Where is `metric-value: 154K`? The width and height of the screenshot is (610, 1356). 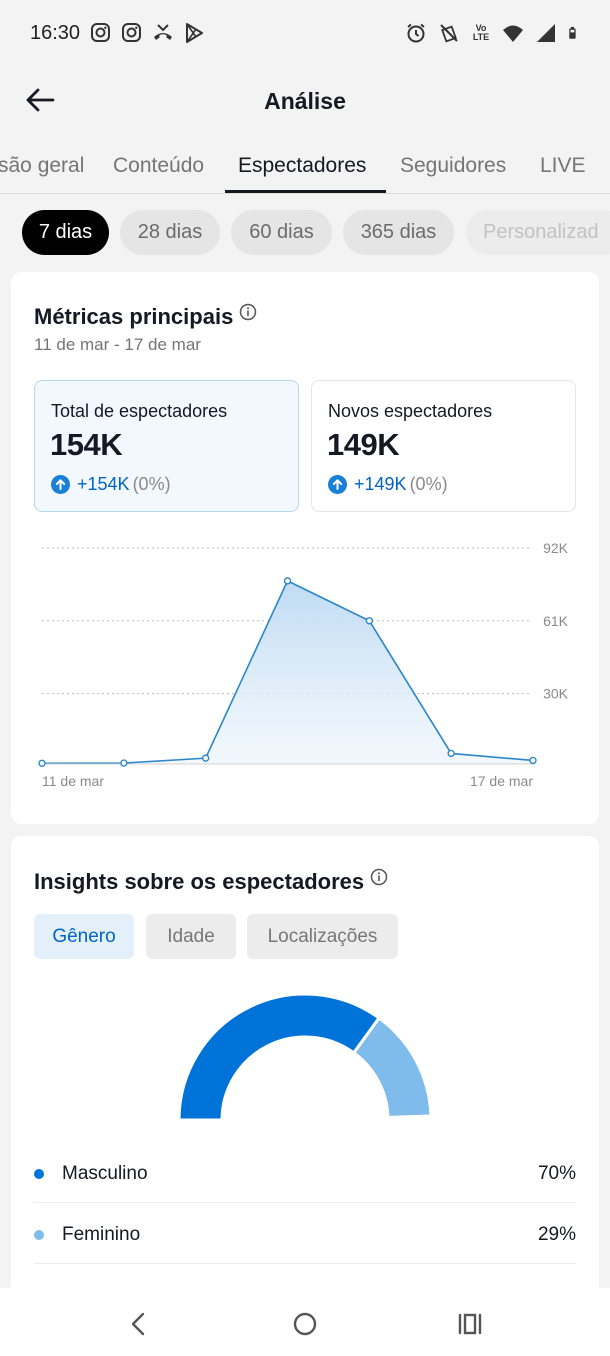
metric-value: 154K is located at coordinates (86, 444).